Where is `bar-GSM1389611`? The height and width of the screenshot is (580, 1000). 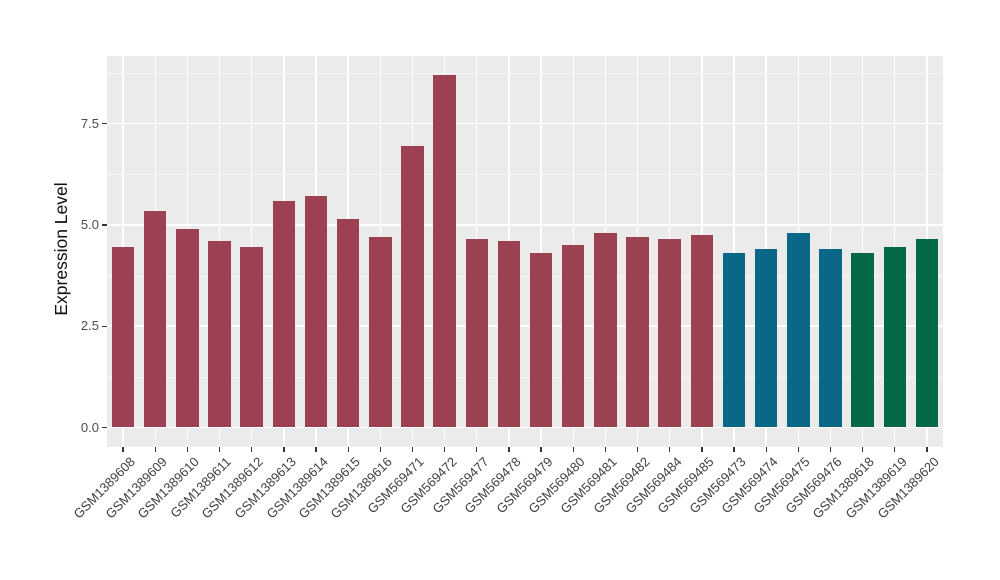
bar-GSM1389611 is located at coordinates (219, 334).